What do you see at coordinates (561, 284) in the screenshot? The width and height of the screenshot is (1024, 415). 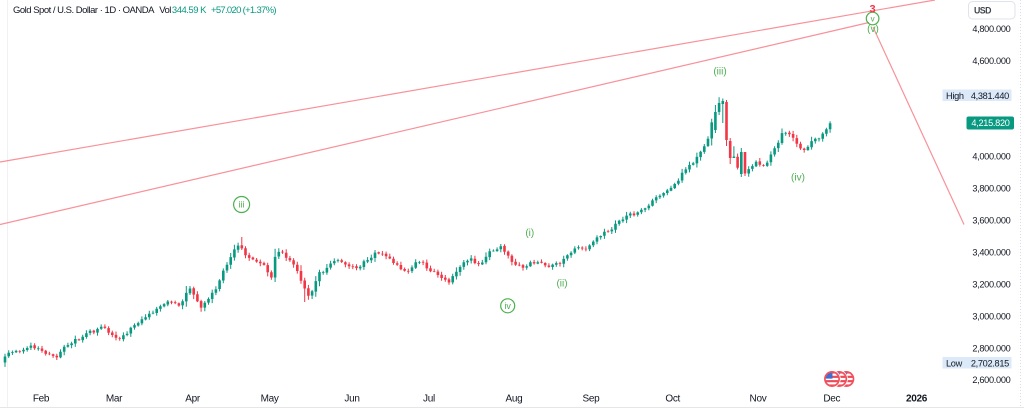 I see `svg-text: (ii)` at bounding box center [561, 284].